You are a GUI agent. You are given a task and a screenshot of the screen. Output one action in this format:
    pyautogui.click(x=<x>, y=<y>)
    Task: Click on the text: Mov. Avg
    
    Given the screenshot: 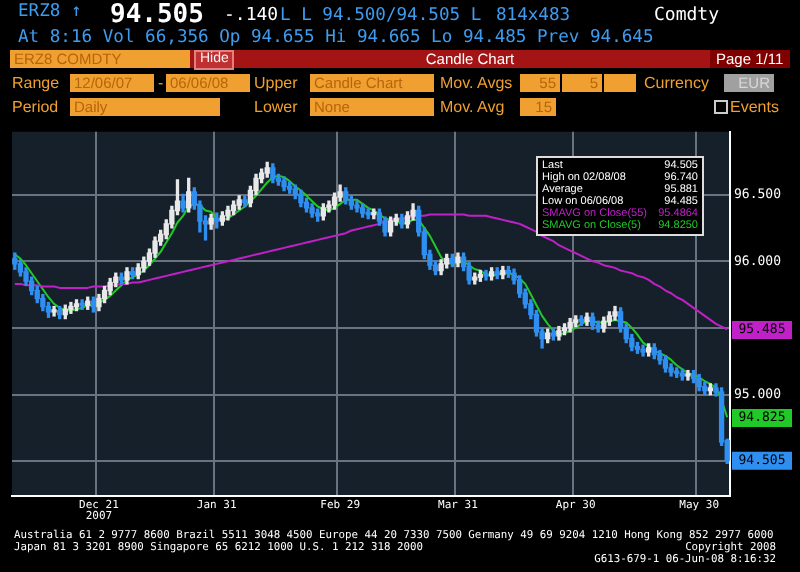 What is the action you would take?
    pyautogui.click(x=472, y=107)
    